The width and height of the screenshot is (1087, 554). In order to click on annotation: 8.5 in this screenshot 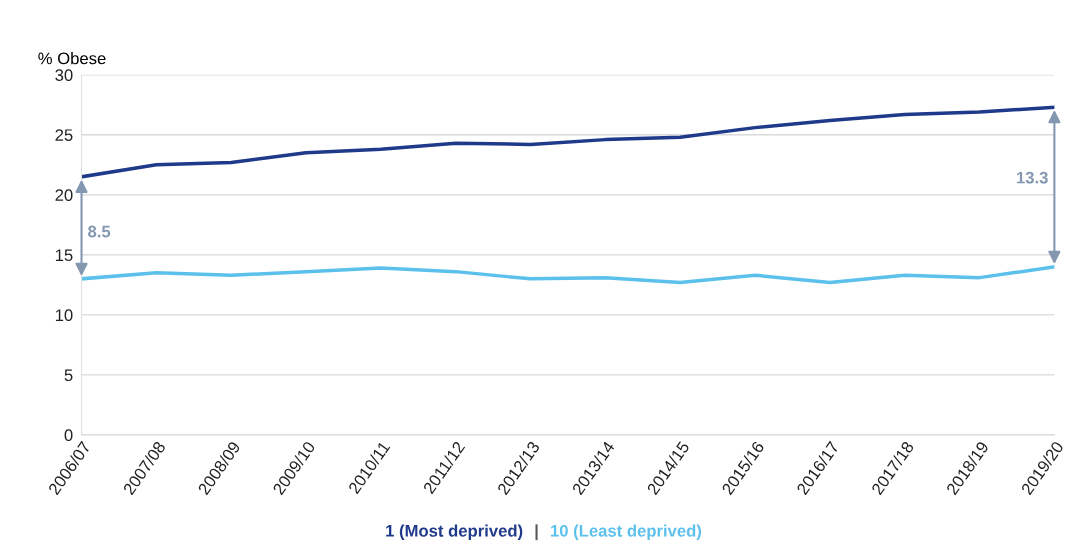, I will do `click(99, 231)`.